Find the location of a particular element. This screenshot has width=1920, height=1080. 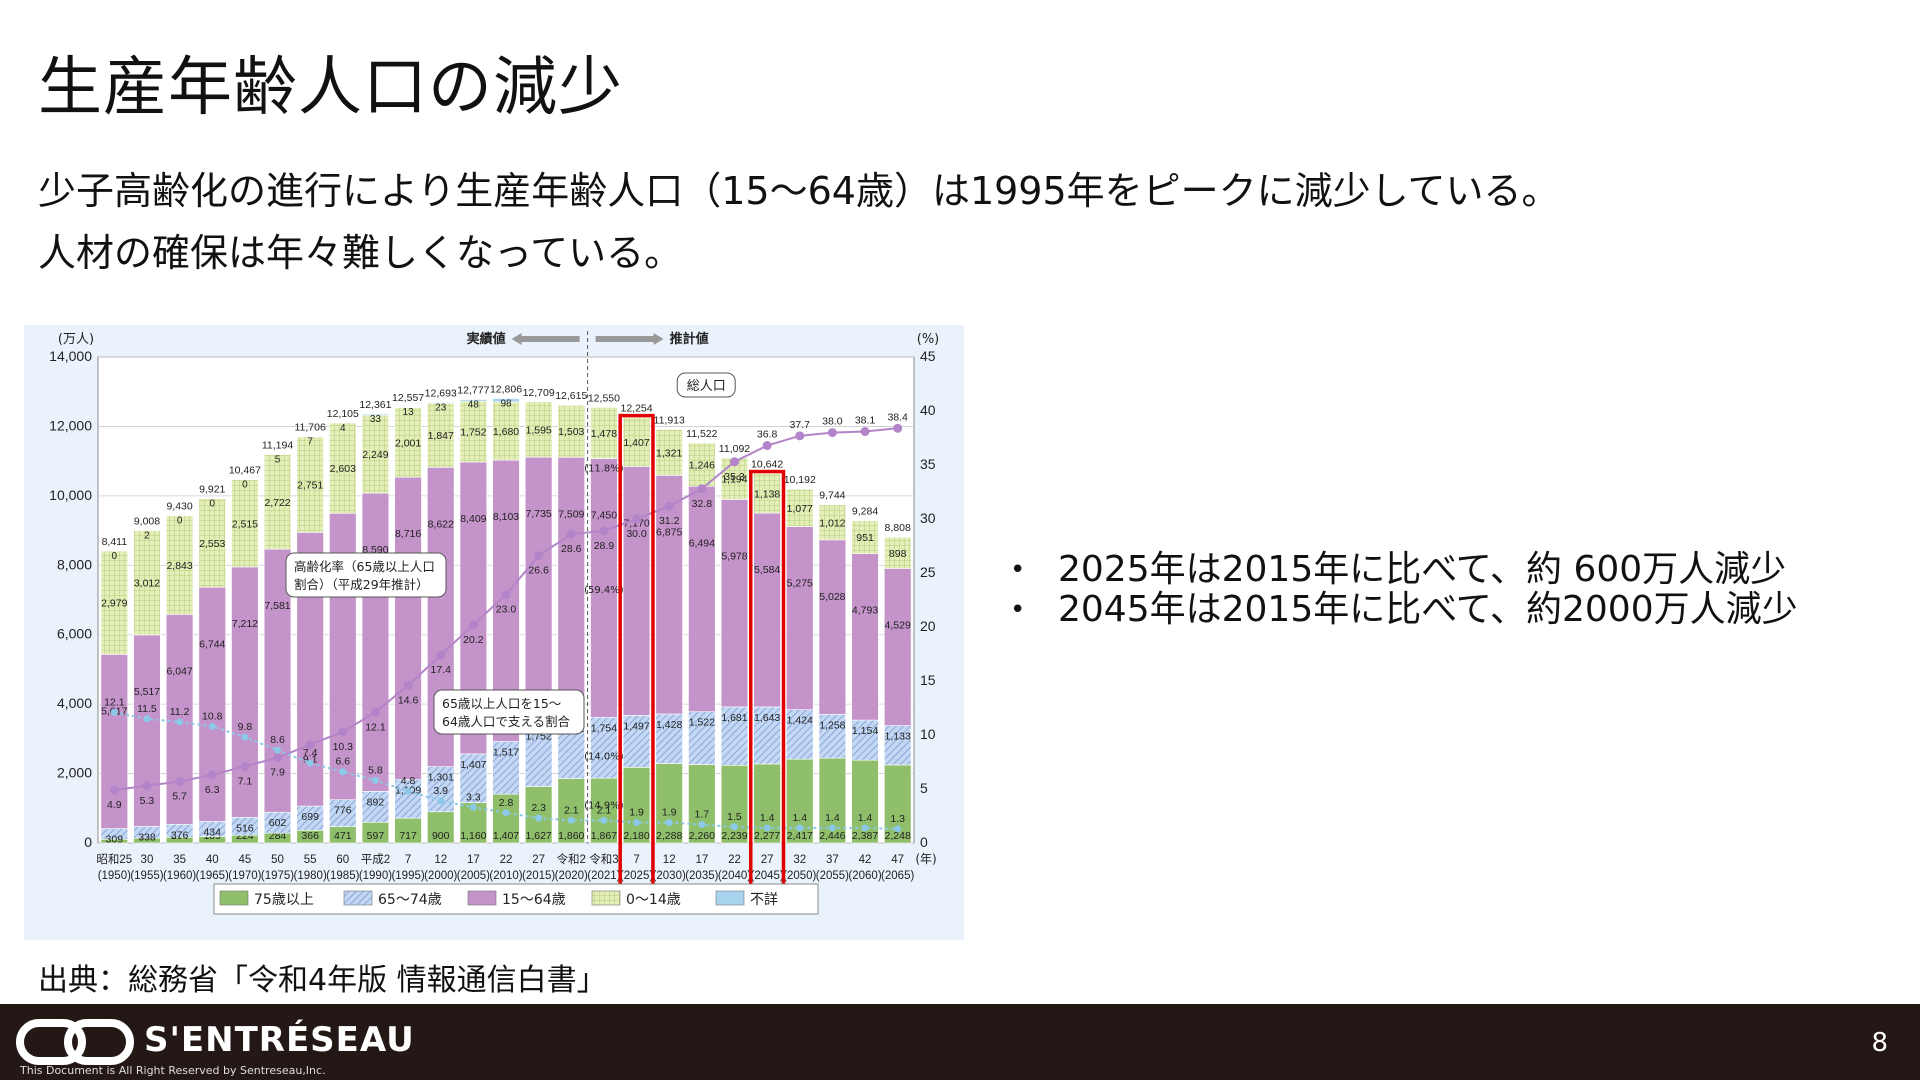

x-era-label: 7 is located at coordinates (636, 860).